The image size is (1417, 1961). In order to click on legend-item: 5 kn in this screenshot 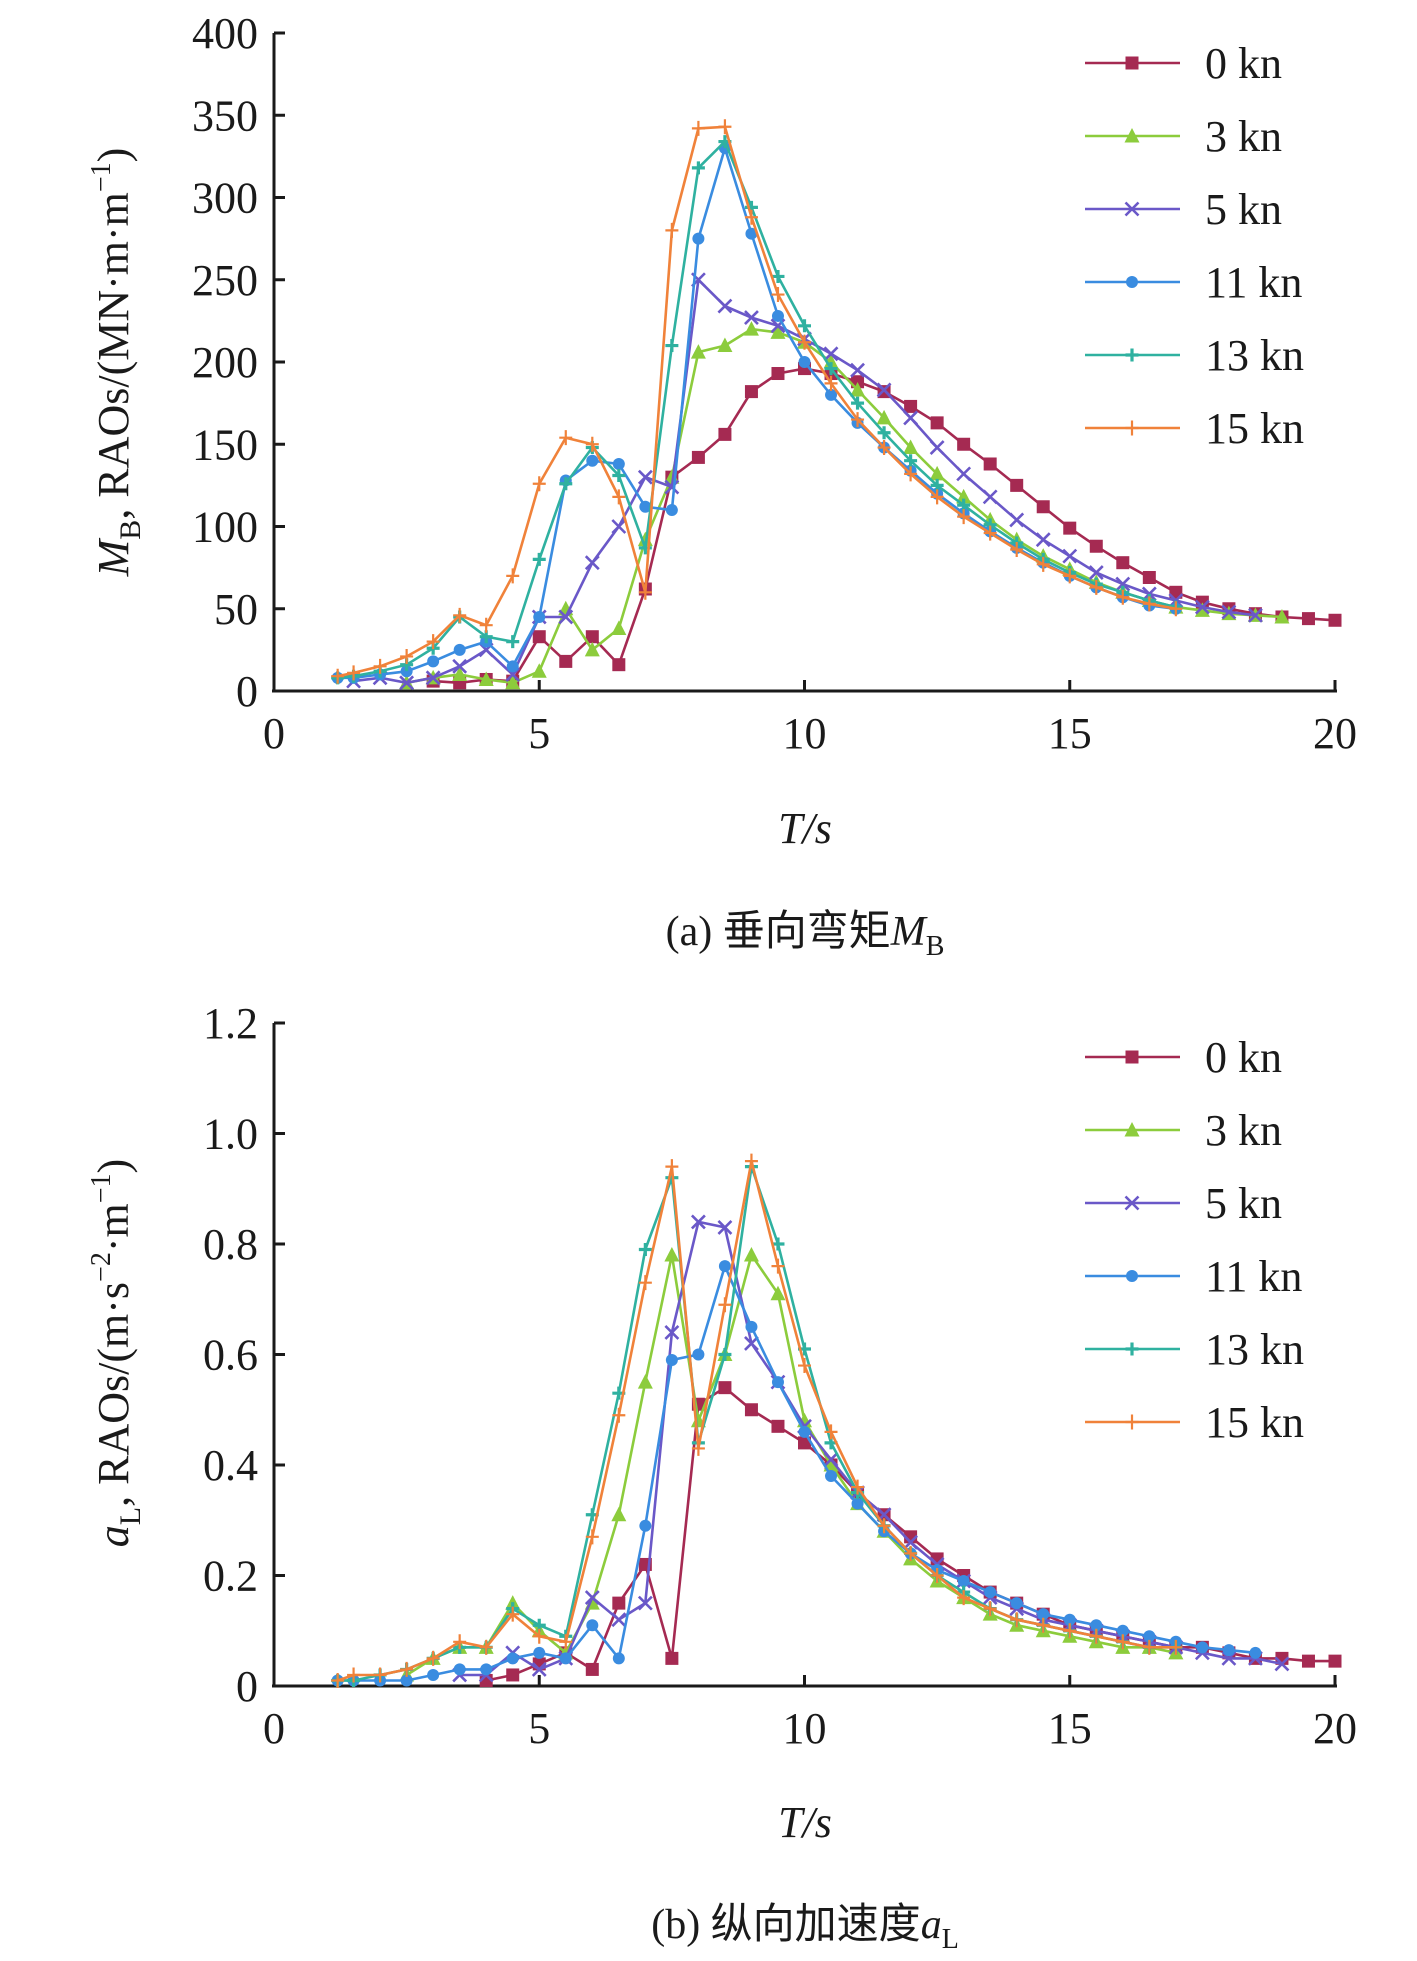, I will do `click(1183, 1203)`.